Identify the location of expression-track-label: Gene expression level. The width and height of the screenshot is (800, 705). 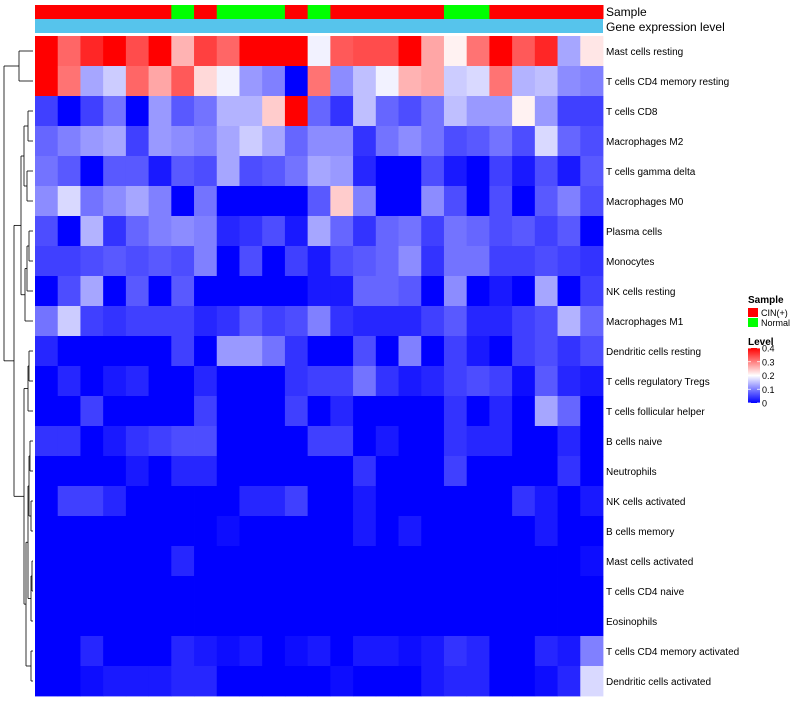
(665, 27).